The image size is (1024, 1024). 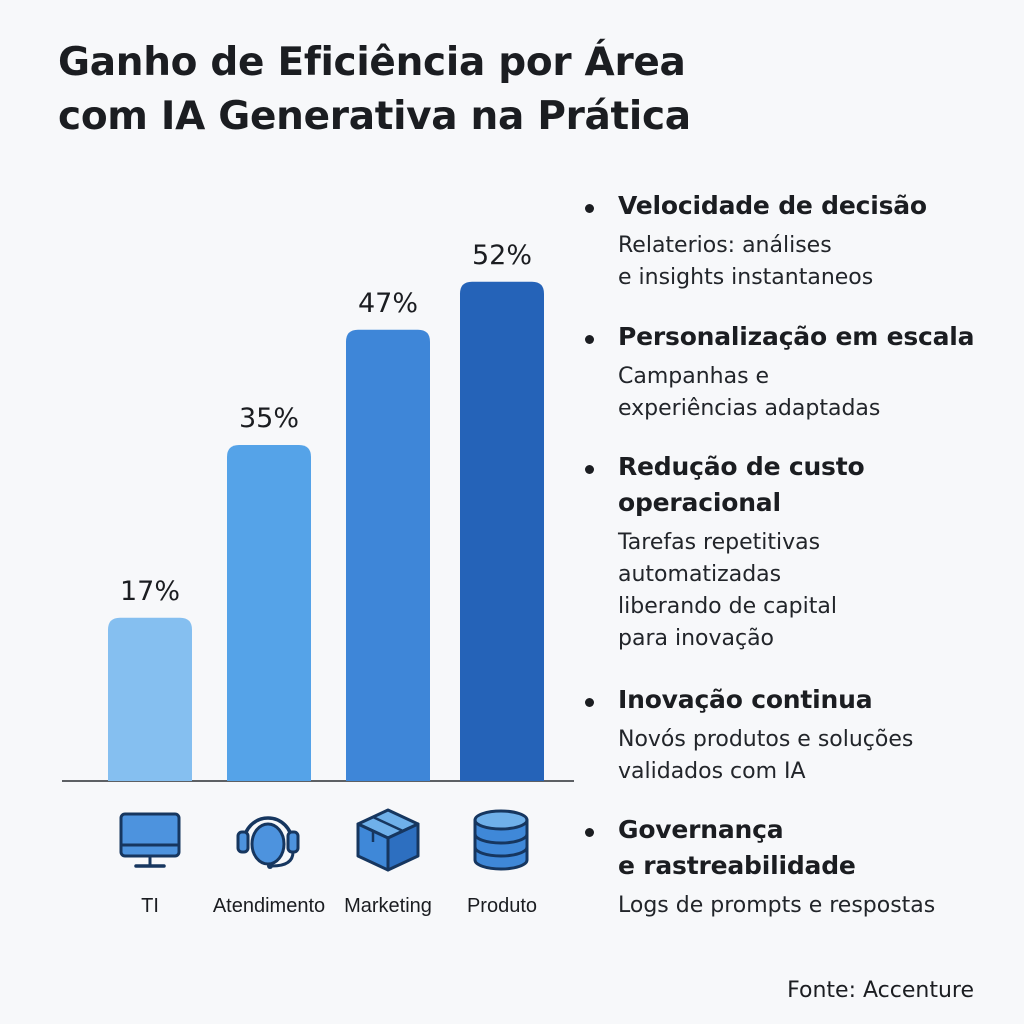 I want to click on title-line-2: com IA Generativa na Prática, so click(x=374, y=116).